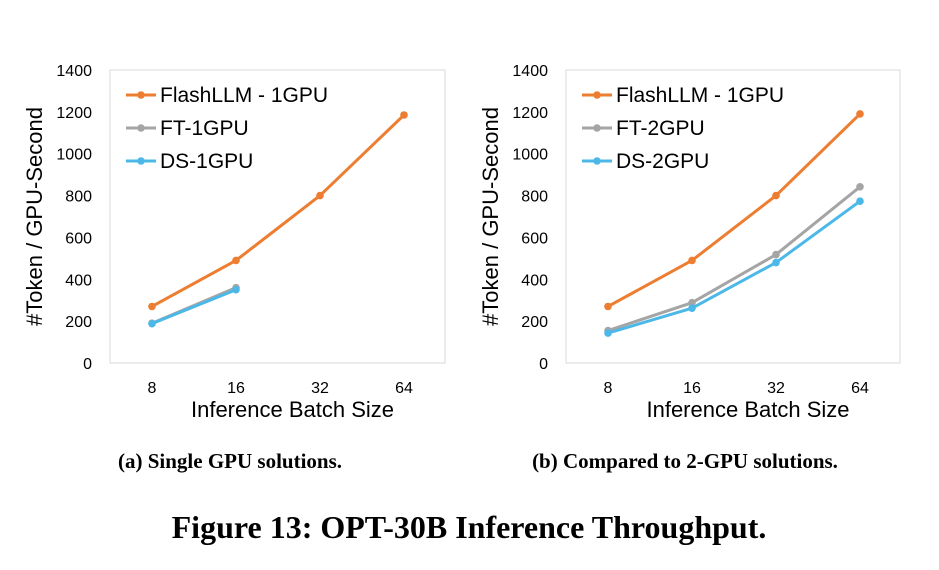  Describe the element at coordinates (685, 461) in the screenshot. I see `caption-b: (b) Compared to 2-GPU solutions.` at that location.